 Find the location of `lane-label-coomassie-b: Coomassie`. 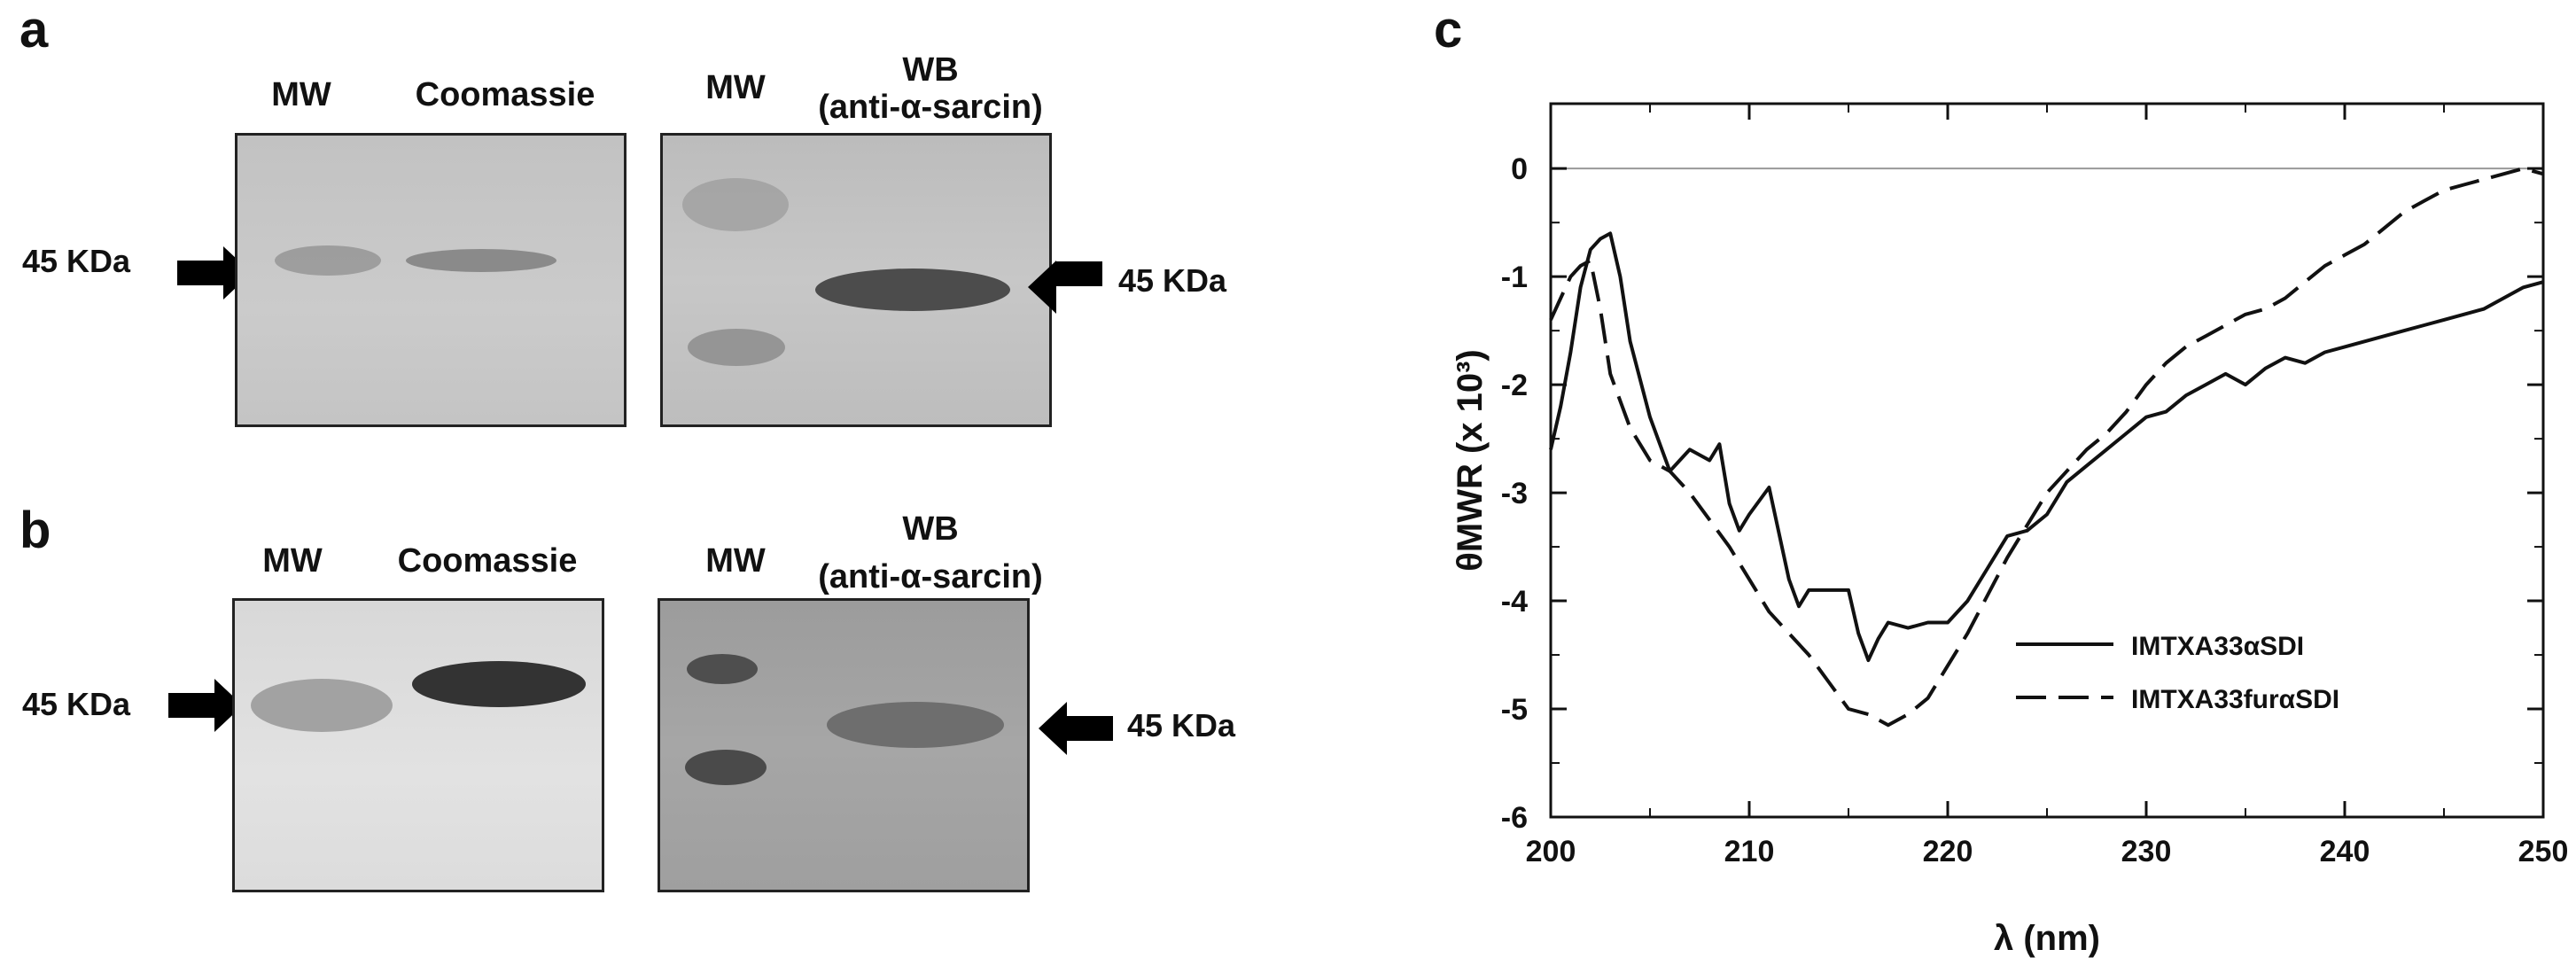

lane-label-coomassie-b: Coomassie is located at coordinates (487, 561).